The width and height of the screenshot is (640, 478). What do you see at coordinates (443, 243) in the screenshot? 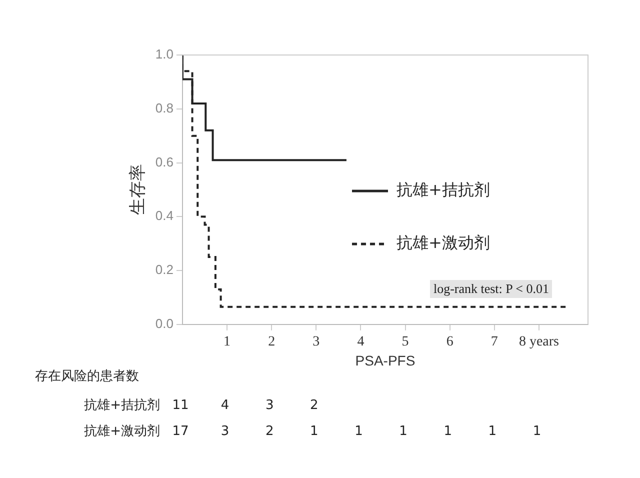
I see `legend-label: 抗雄+激动剂` at bounding box center [443, 243].